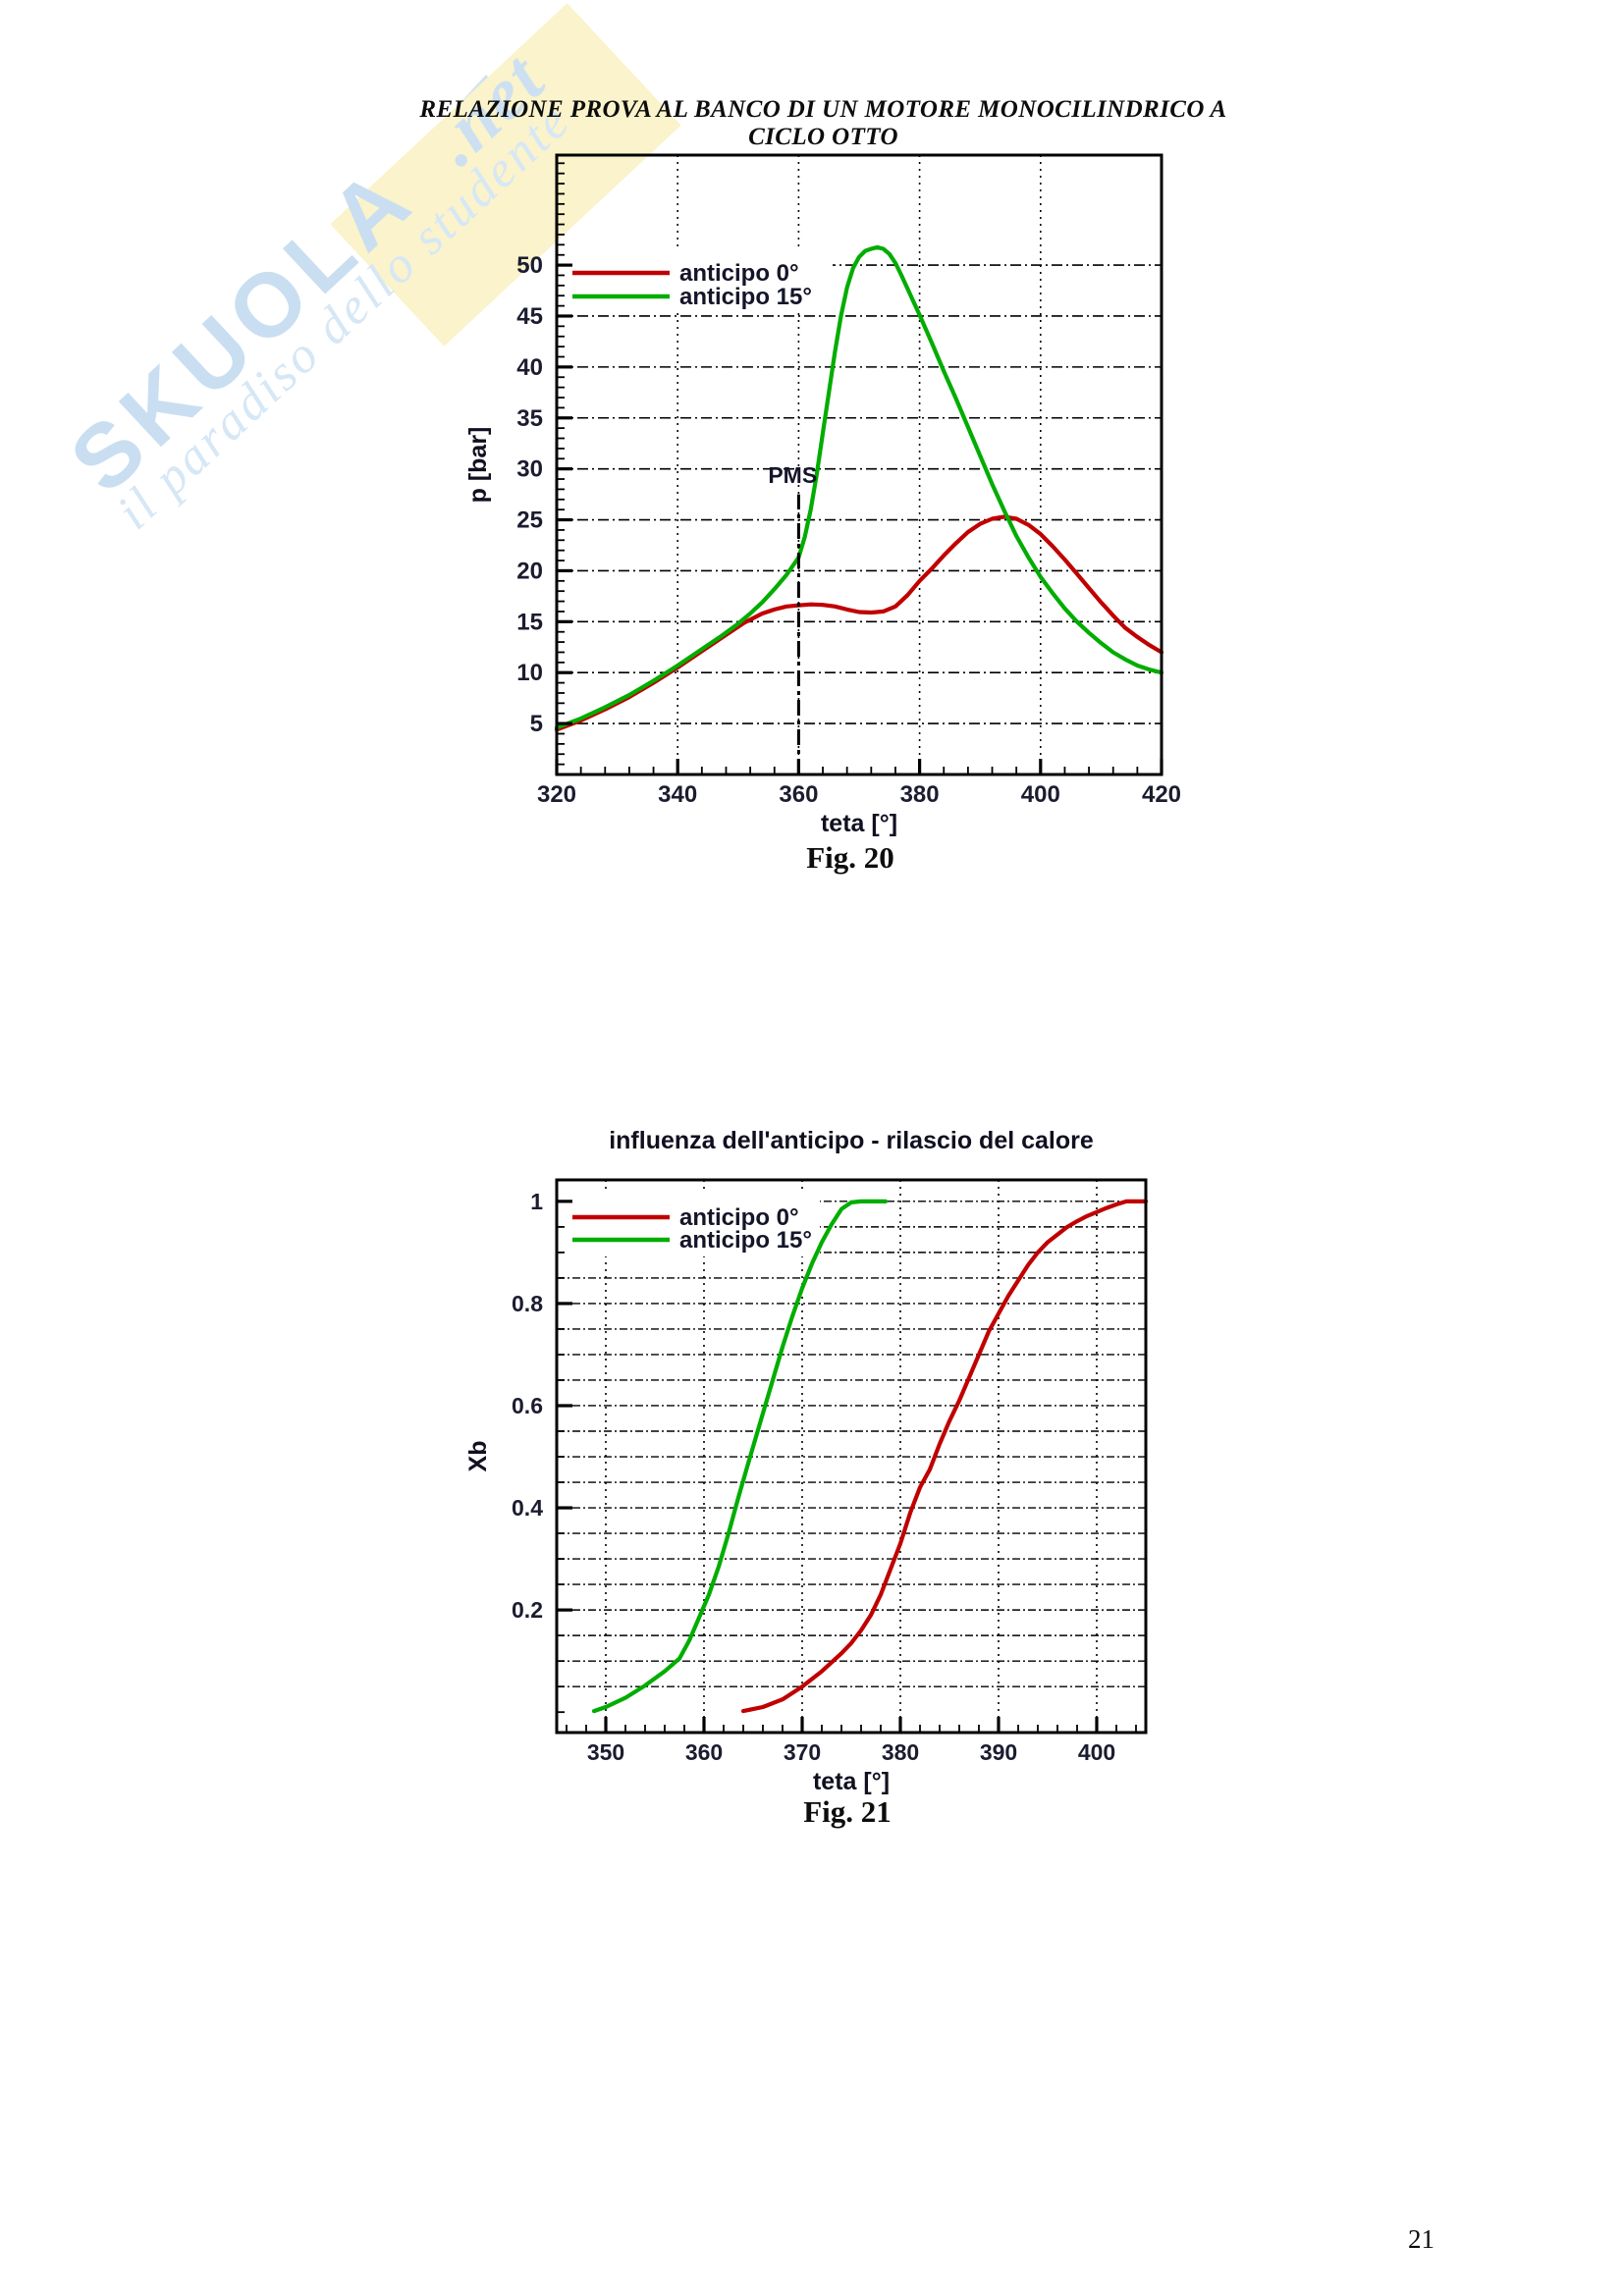  What do you see at coordinates (1421, 2239) in the screenshot?
I see `page-number: 21` at bounding box center [1421, 2239].